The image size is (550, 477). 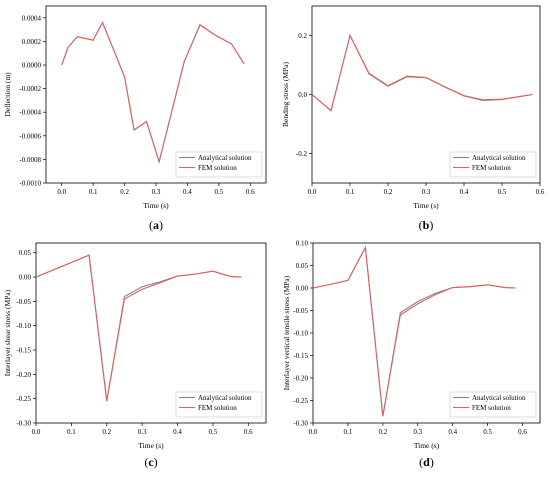 I want to click on y-axis-label: Interlayer shear stress (MPa), so click(x=7, y=332).